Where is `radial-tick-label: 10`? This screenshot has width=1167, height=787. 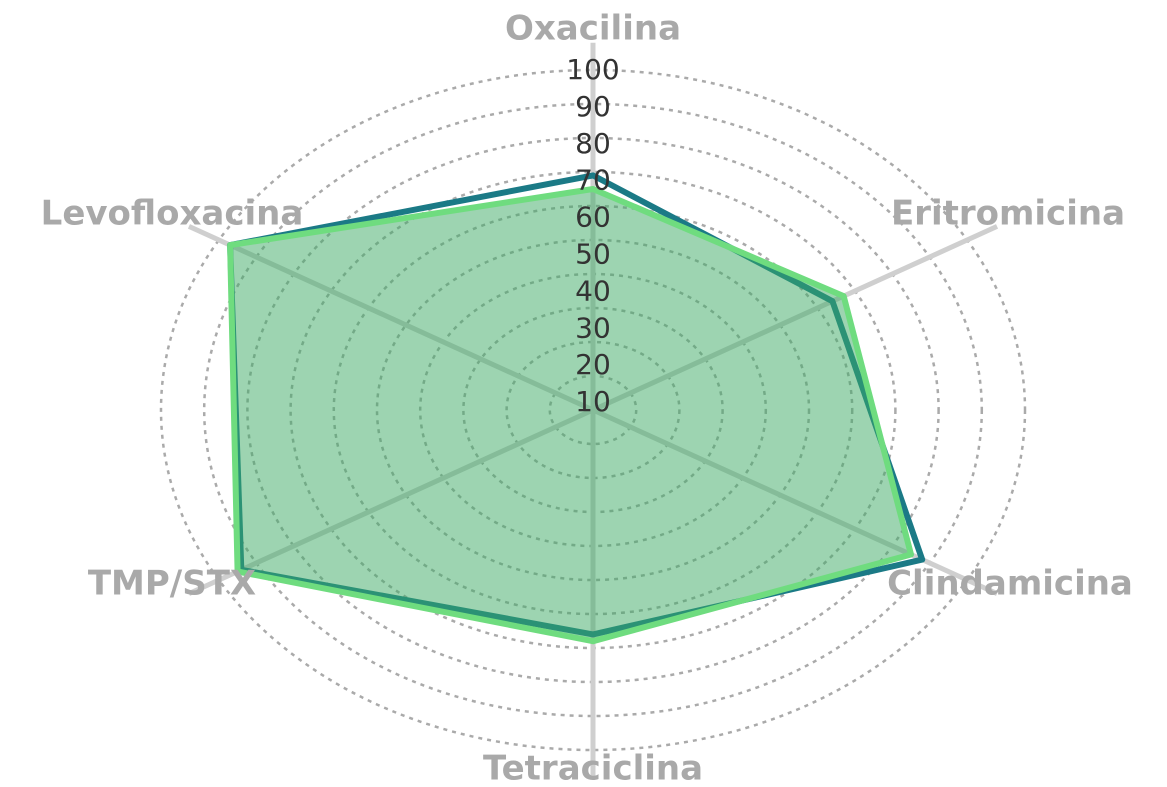
radial-tick-label: 10 is located at coordinates (593, 401).